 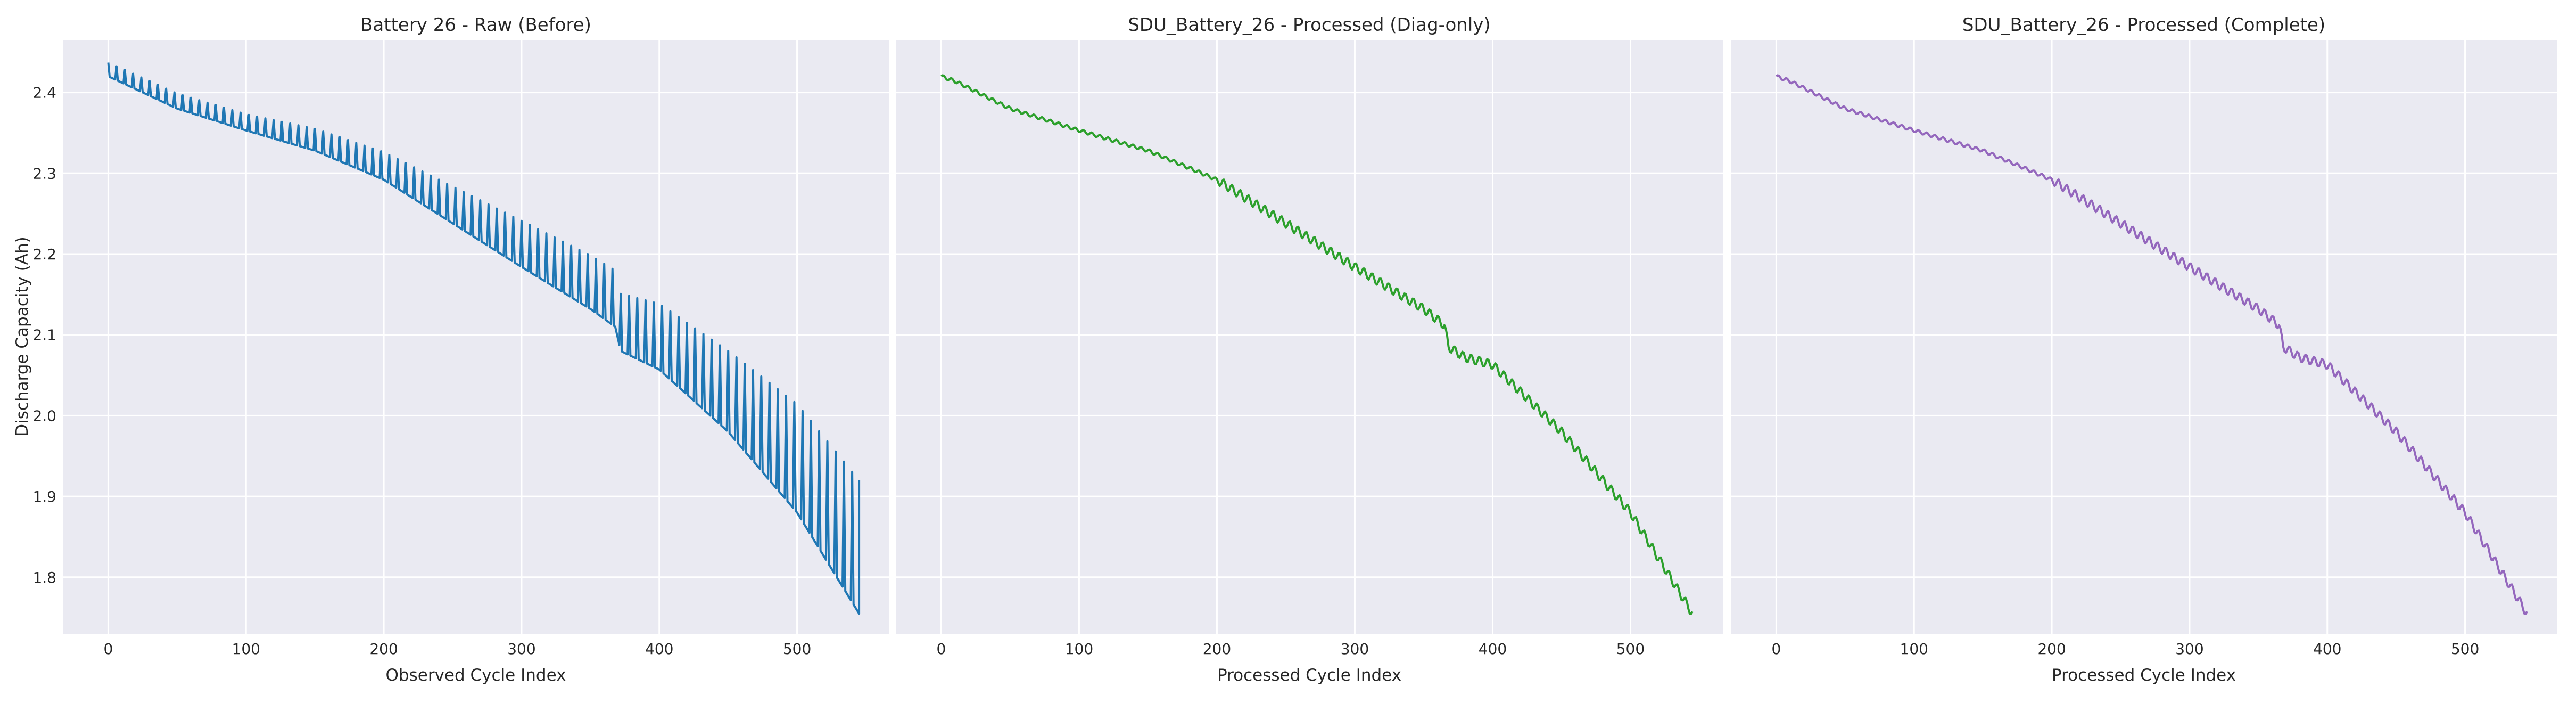 What do you see at coordinates (44, 93) in the screenshot?
I see `y-tick-label: 2.4` at bounding box center [44, 93].